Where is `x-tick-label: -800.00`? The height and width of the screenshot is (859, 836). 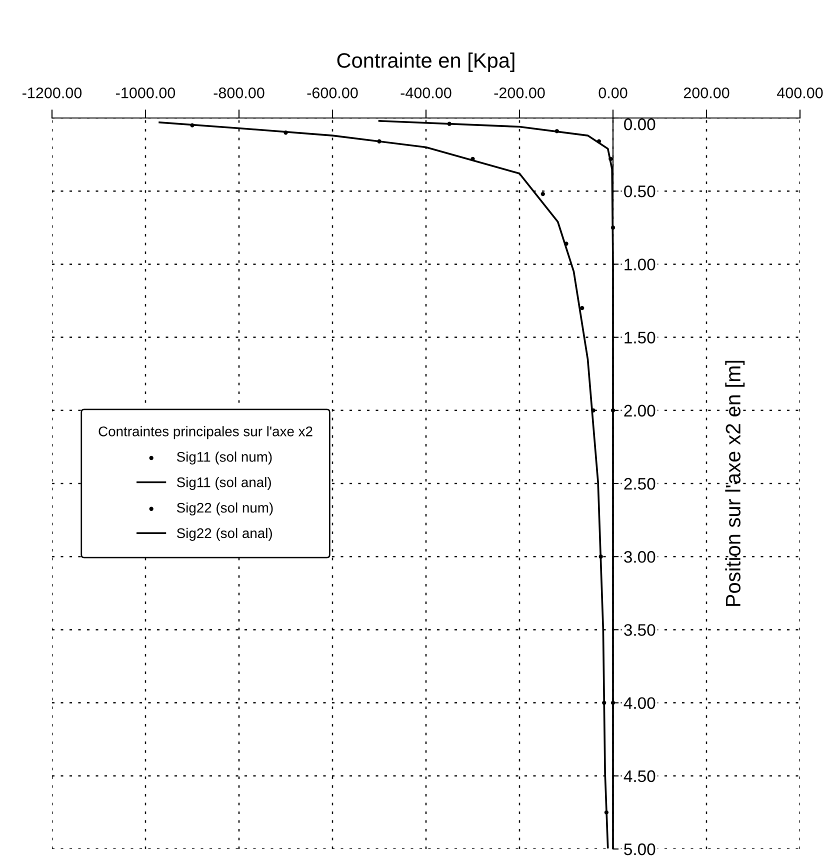
x-tick-label: -800.00 is located at coordinates (239, 92).